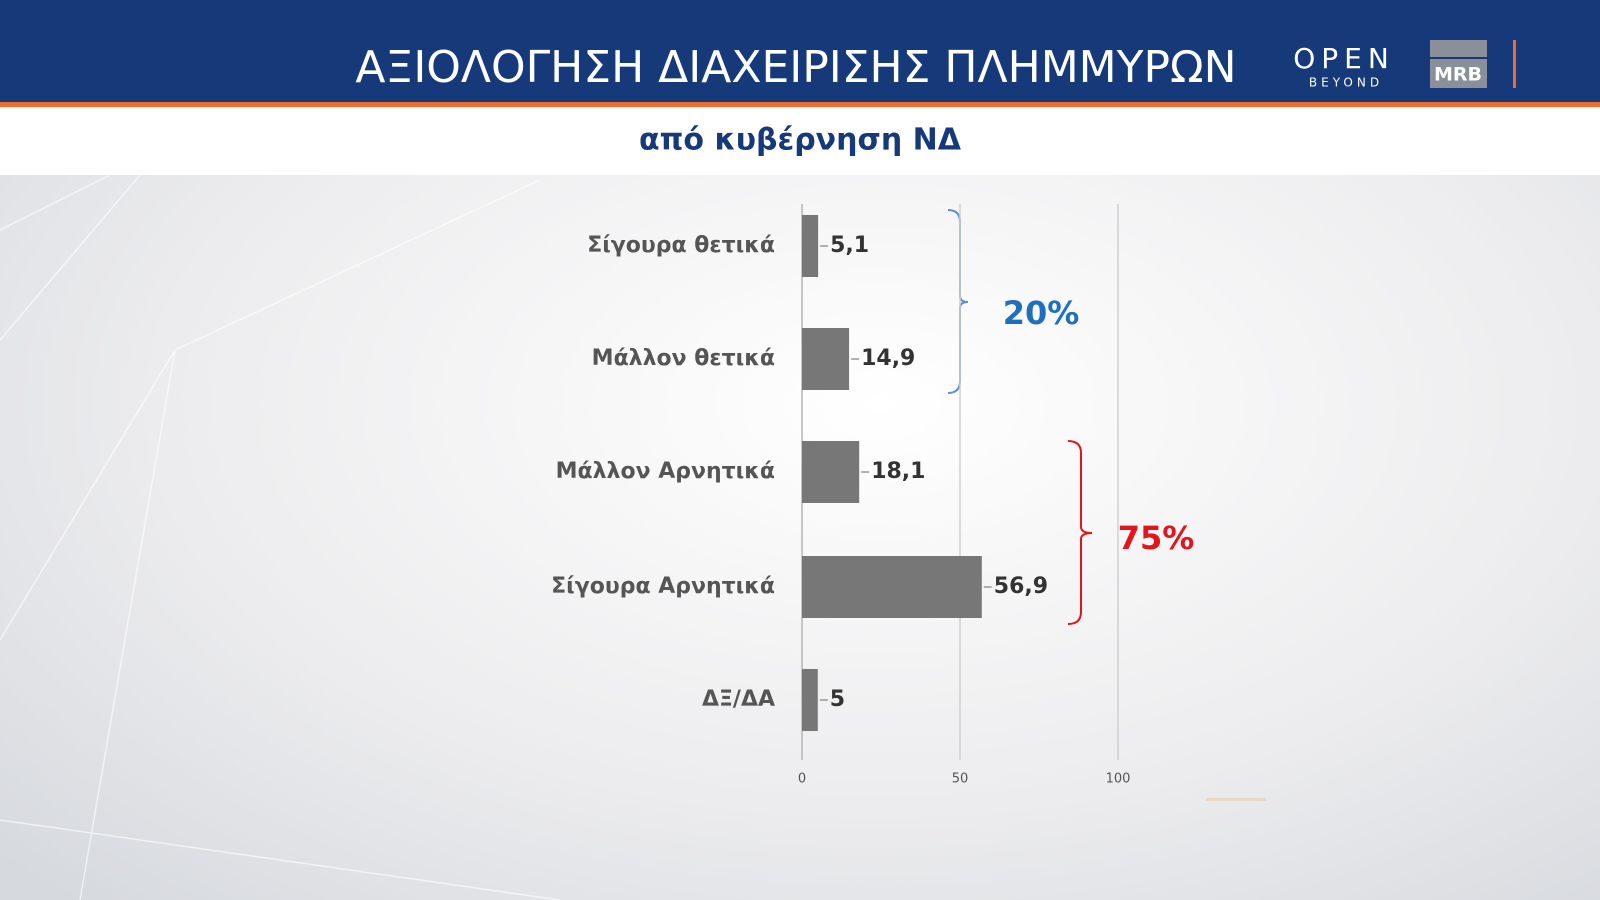 This screenshot has width=1600, height=900. I want to click on bracket-negative, so click(1080, 532).